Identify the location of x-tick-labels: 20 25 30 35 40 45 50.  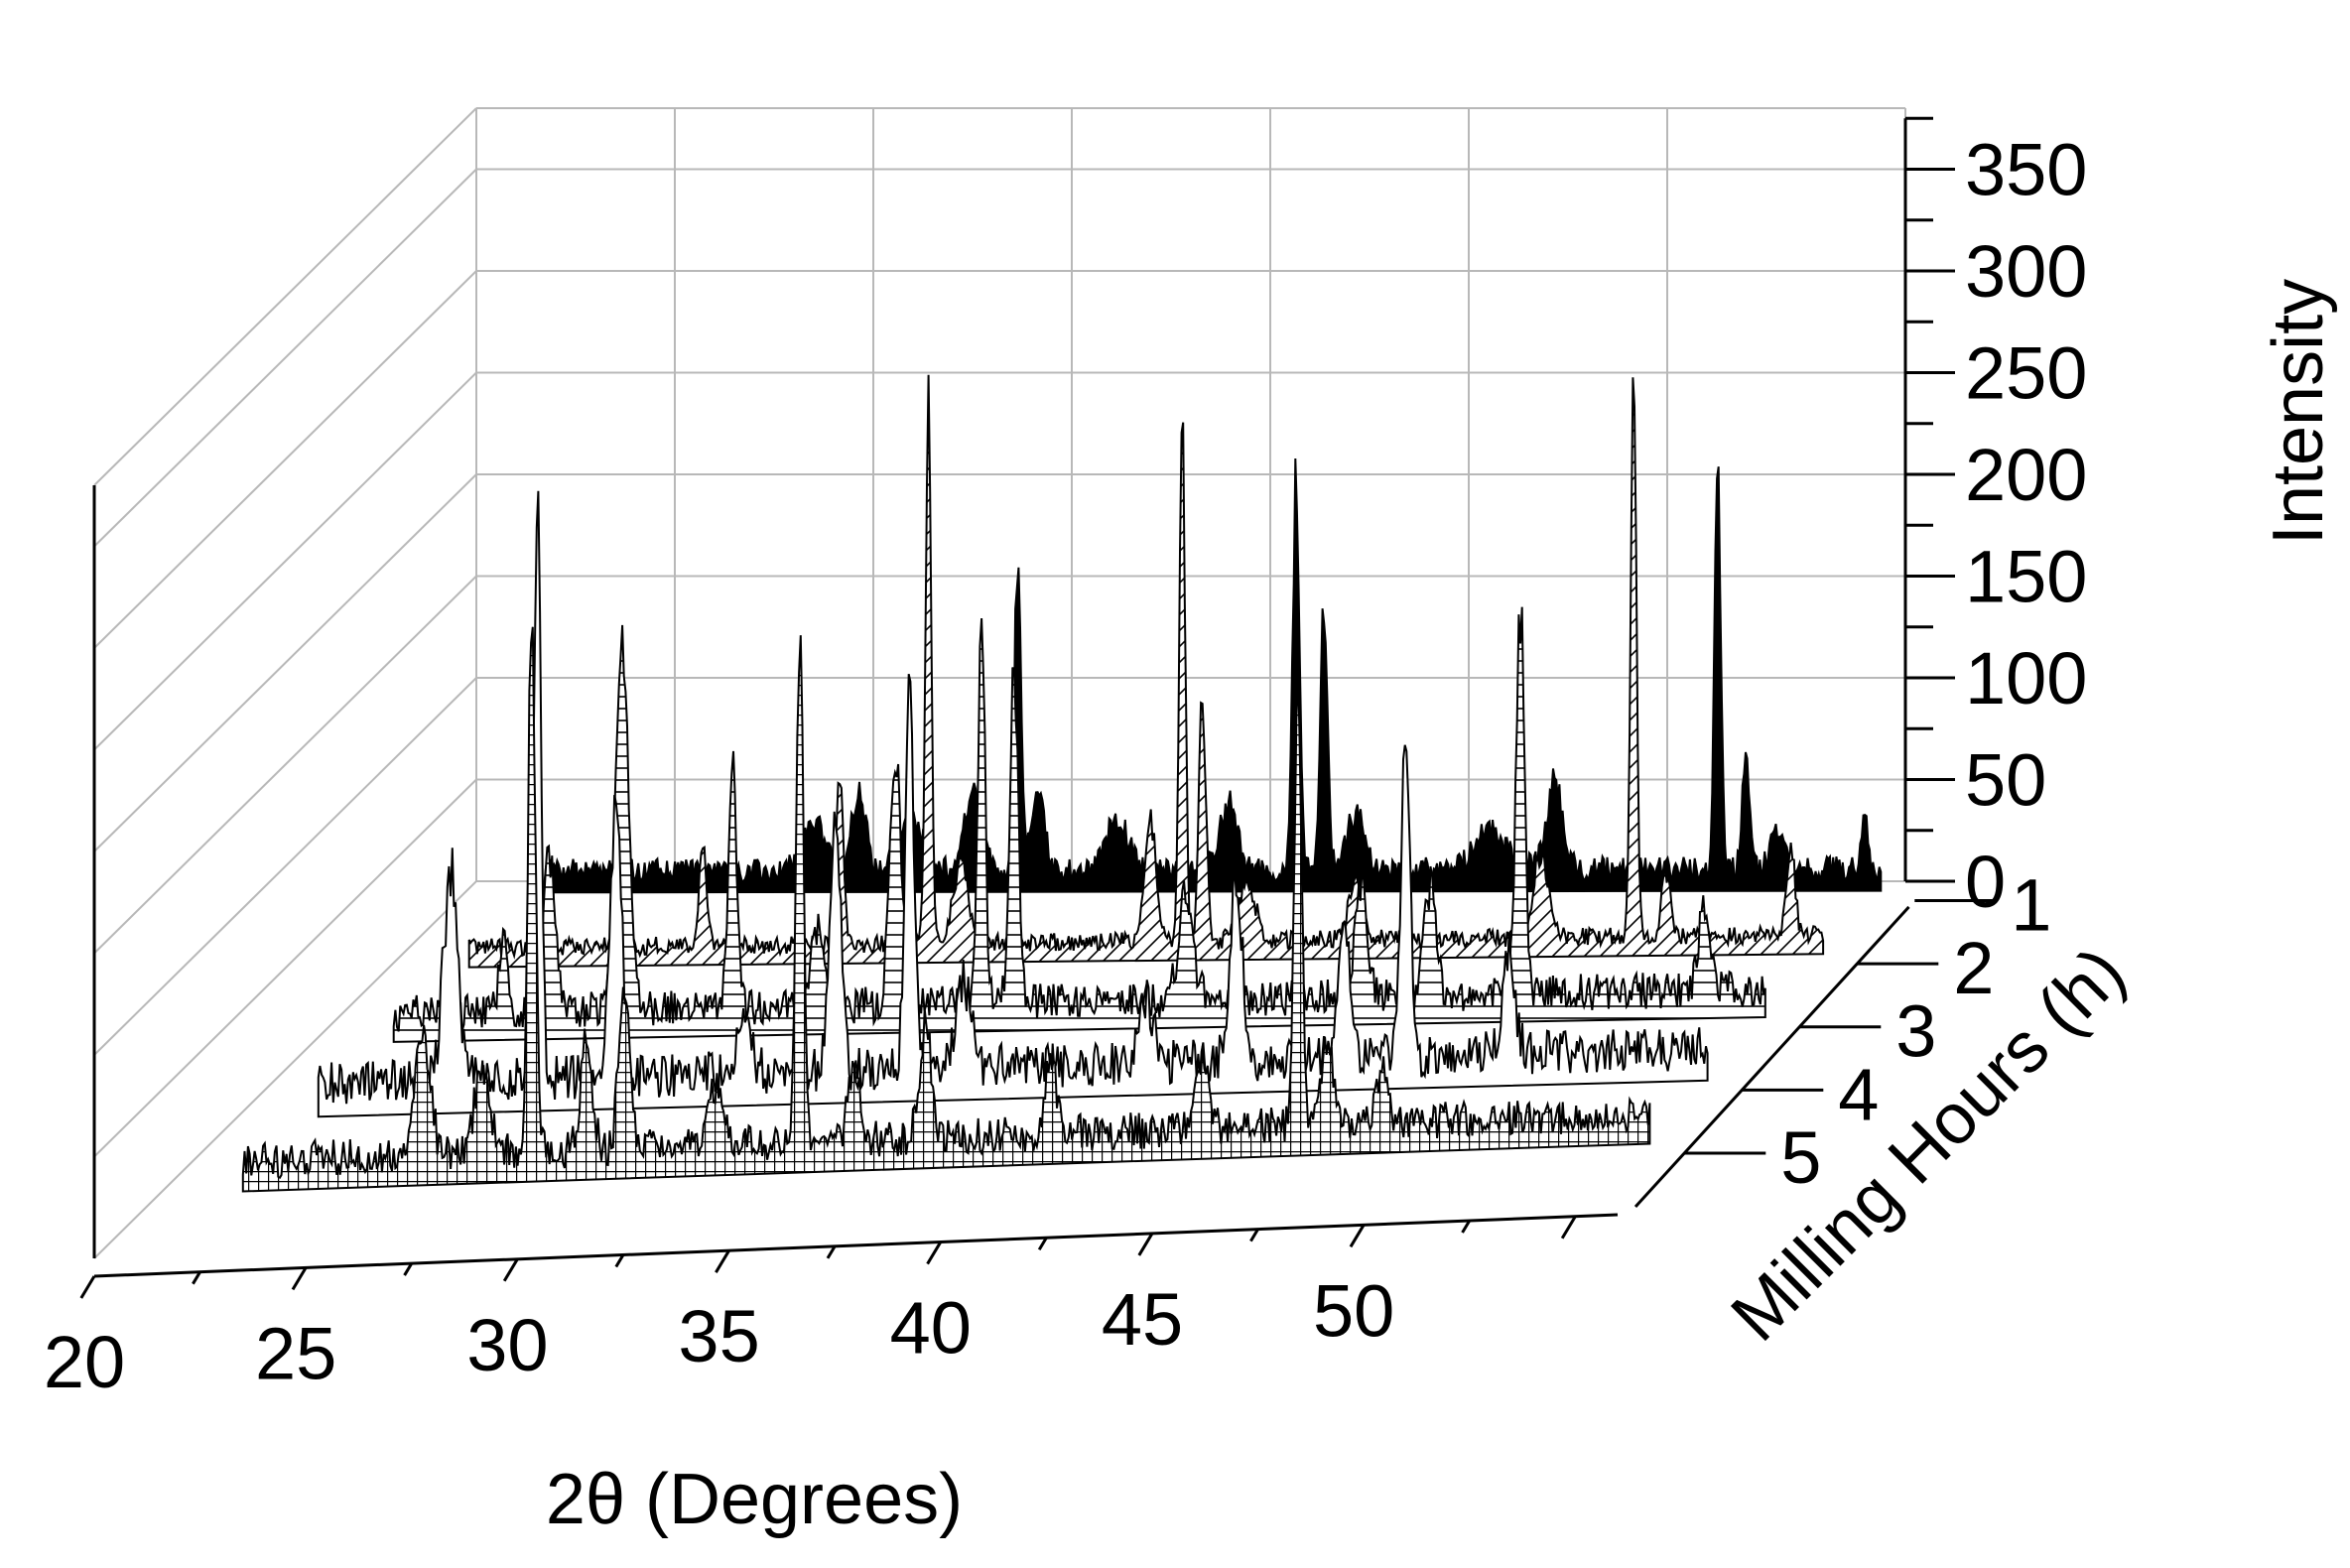
(719, 1336).